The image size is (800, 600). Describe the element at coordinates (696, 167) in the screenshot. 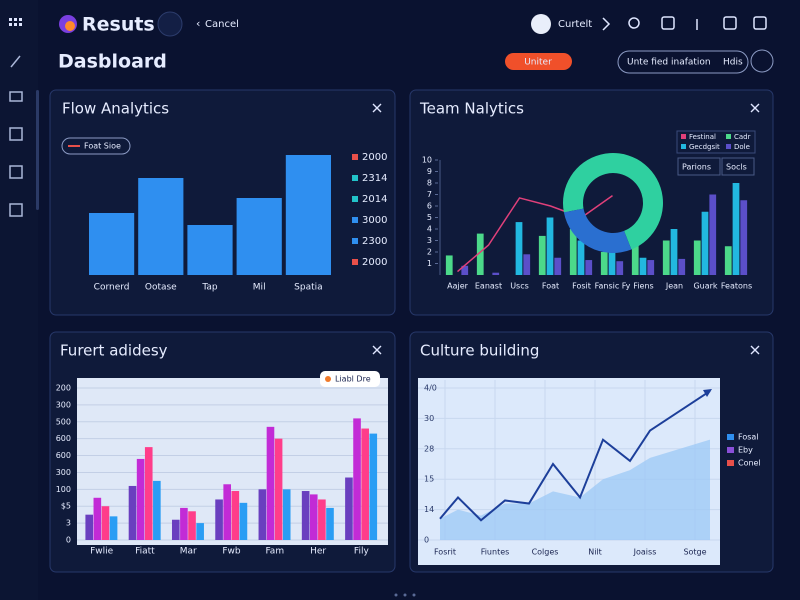

I see `tag-label: Parions` at that location.